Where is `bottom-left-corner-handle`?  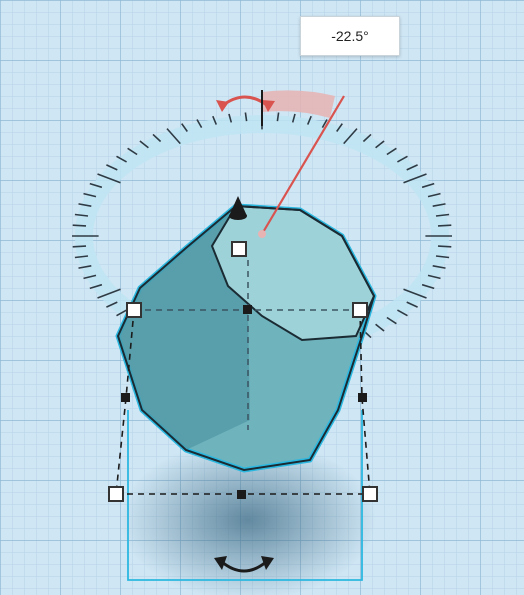 bottom-left-corner-handle is located at coordinates (116, 494).